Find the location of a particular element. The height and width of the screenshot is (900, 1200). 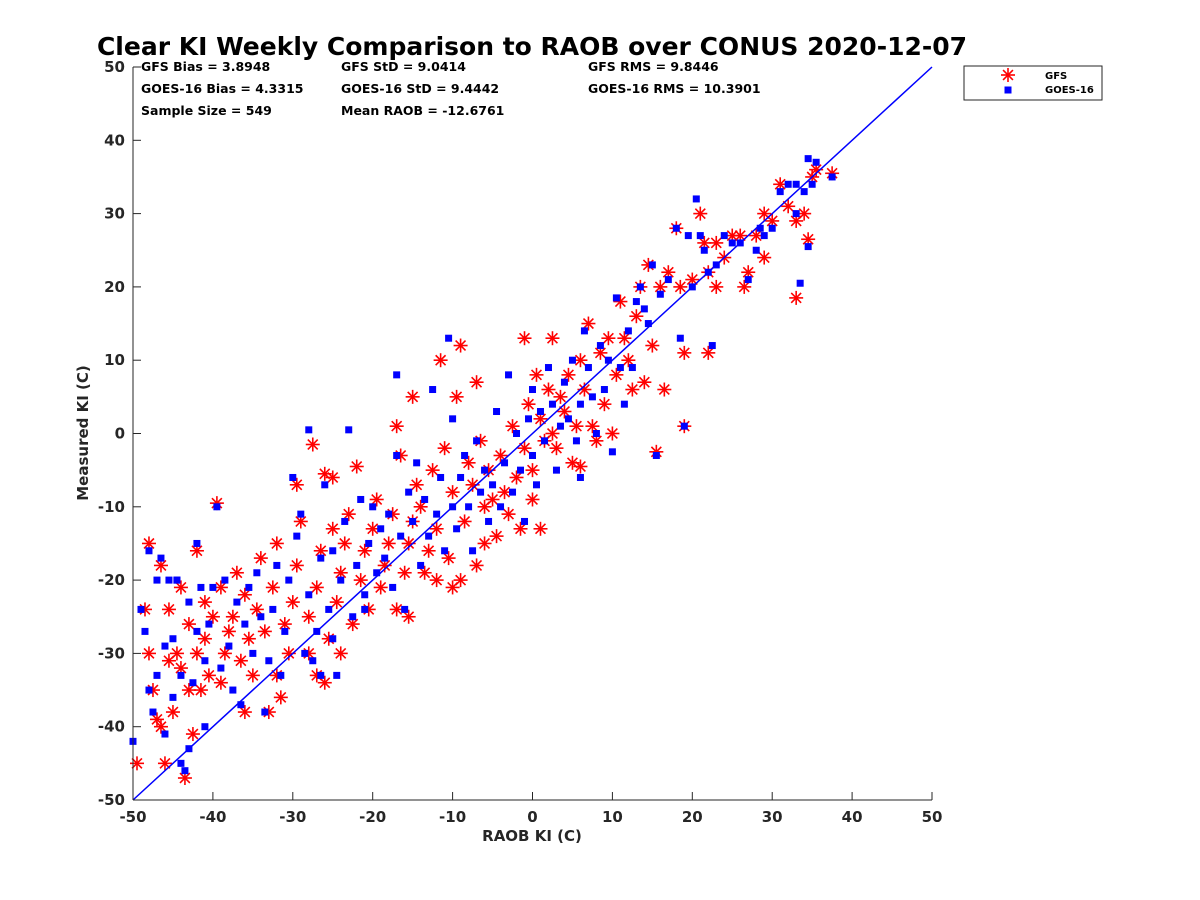

legend: GFS GOES-16 is located at coordinates (1033, 83).